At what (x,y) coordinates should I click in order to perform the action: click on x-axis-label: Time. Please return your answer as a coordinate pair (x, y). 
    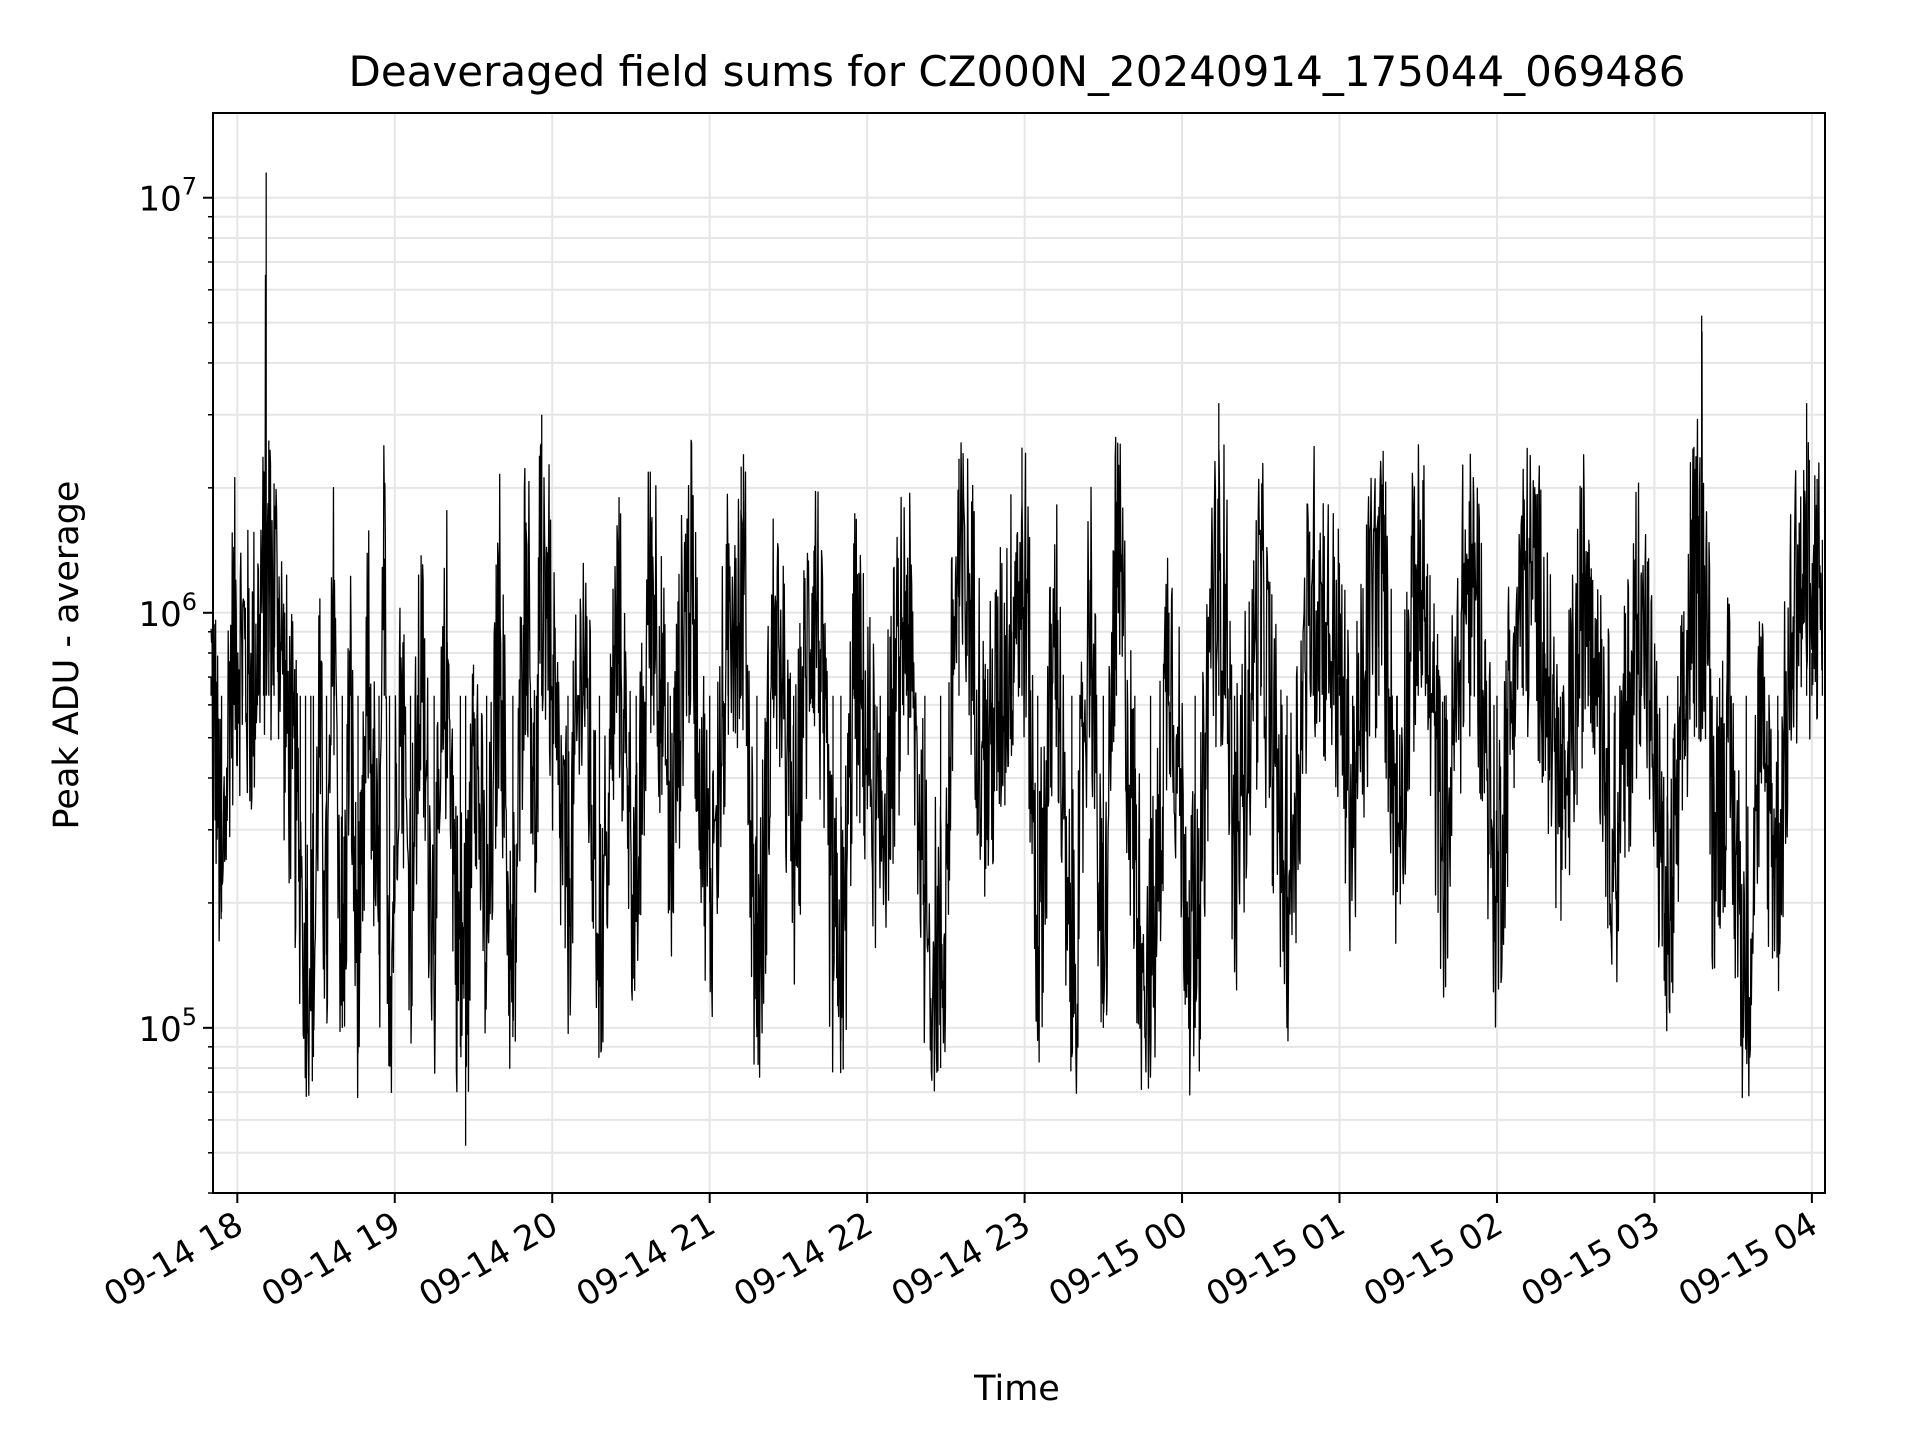
    Looking at the image, I should click on (1016, 1389).